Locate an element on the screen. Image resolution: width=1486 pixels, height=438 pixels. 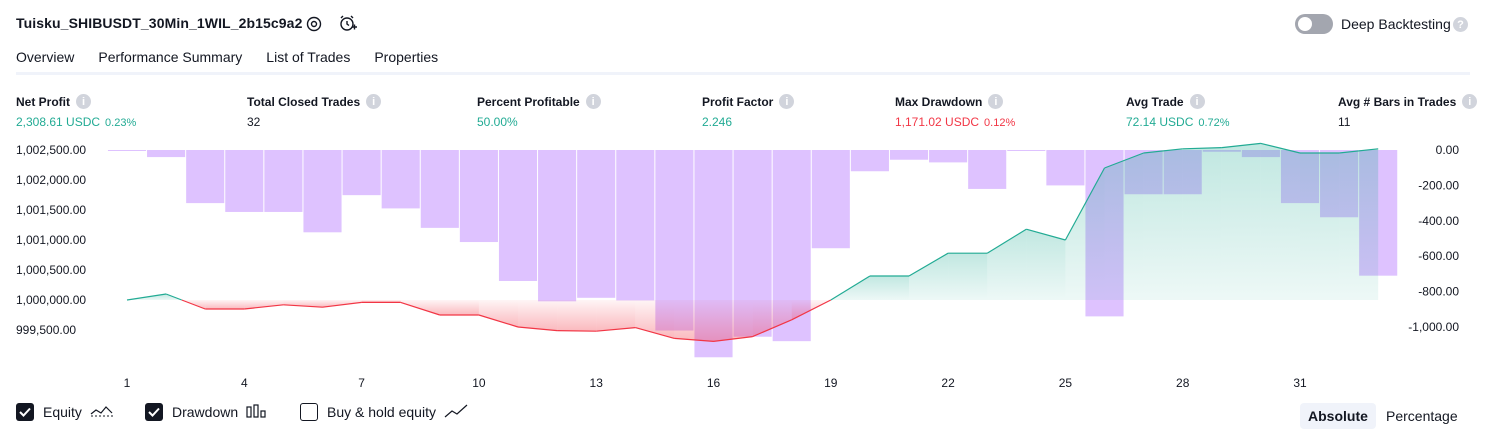
left-axis-tick-label: 1,002,000.00 is located at coordinates (51, 180).